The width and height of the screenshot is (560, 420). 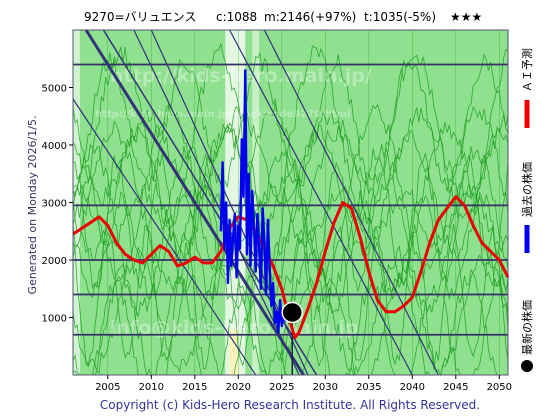 I want to click on legend-swatch-latest, so click(x=527, y=366).